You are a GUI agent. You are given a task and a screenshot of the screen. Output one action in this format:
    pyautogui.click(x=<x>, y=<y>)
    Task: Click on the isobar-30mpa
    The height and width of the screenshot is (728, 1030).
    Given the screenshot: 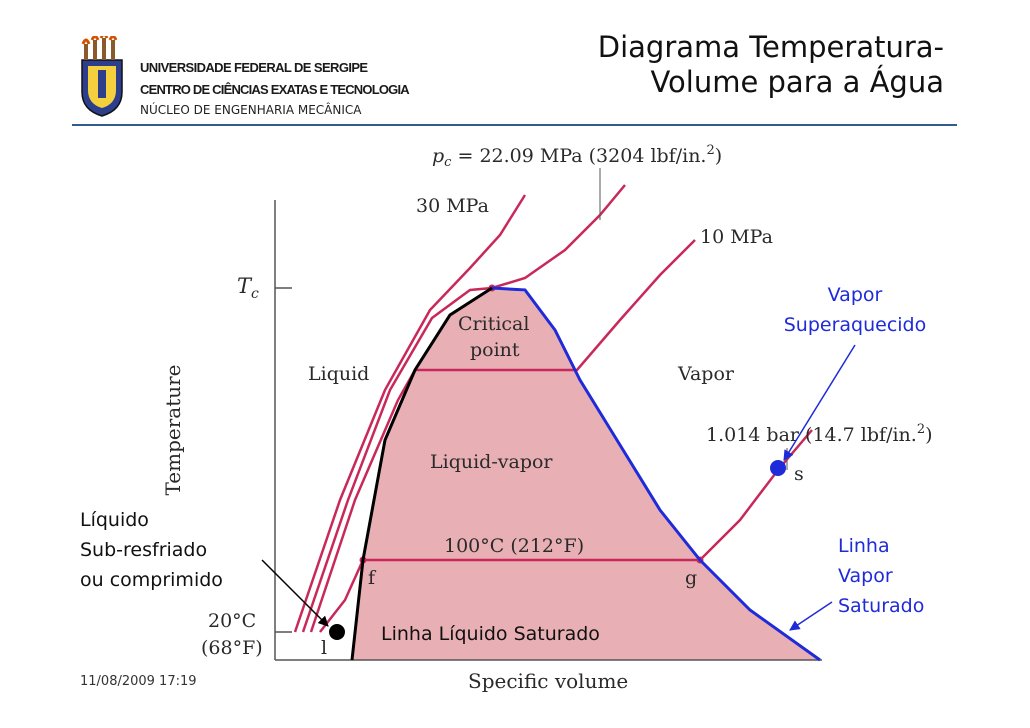 What is the action you would take?
    pyautogui.click(x=410, y=413)
    